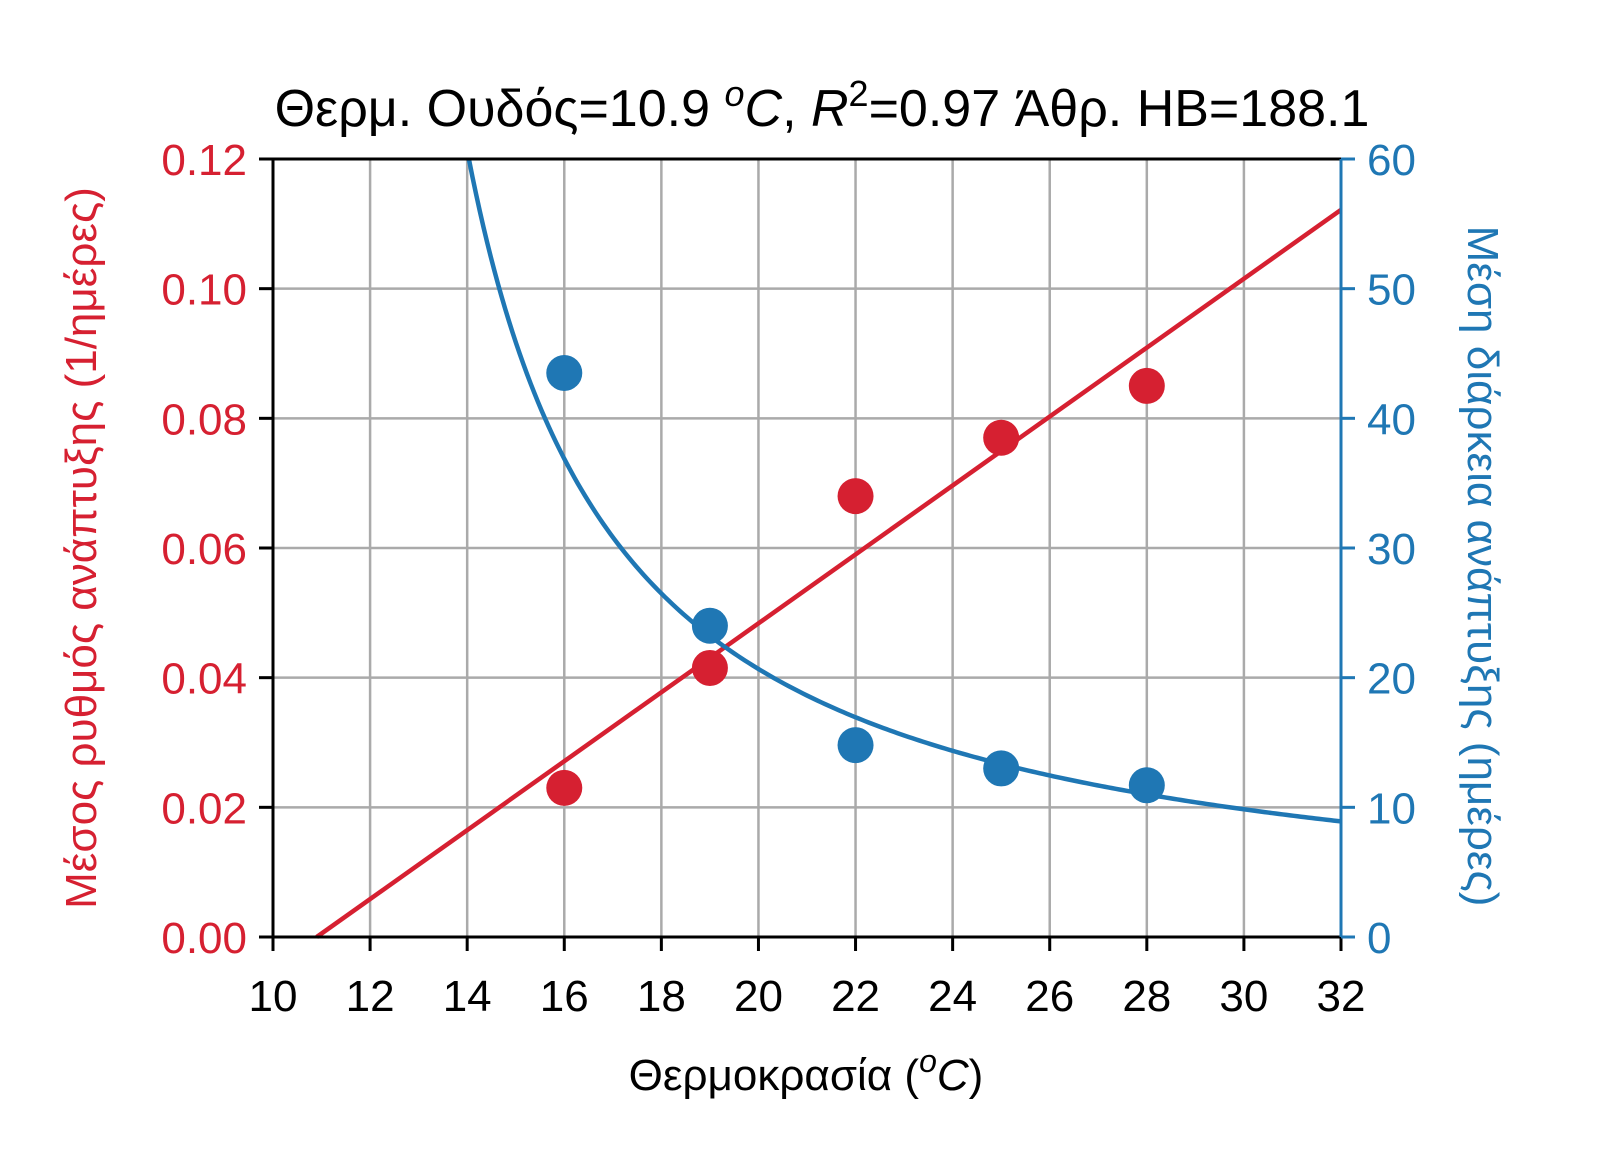 Image resolution: width=1600 pixels, height=1172 pixels. What do you see at coordinates (564, 996) in the screenshot?
I see `x-tick-label: 16` at bounding box center [564, 996].